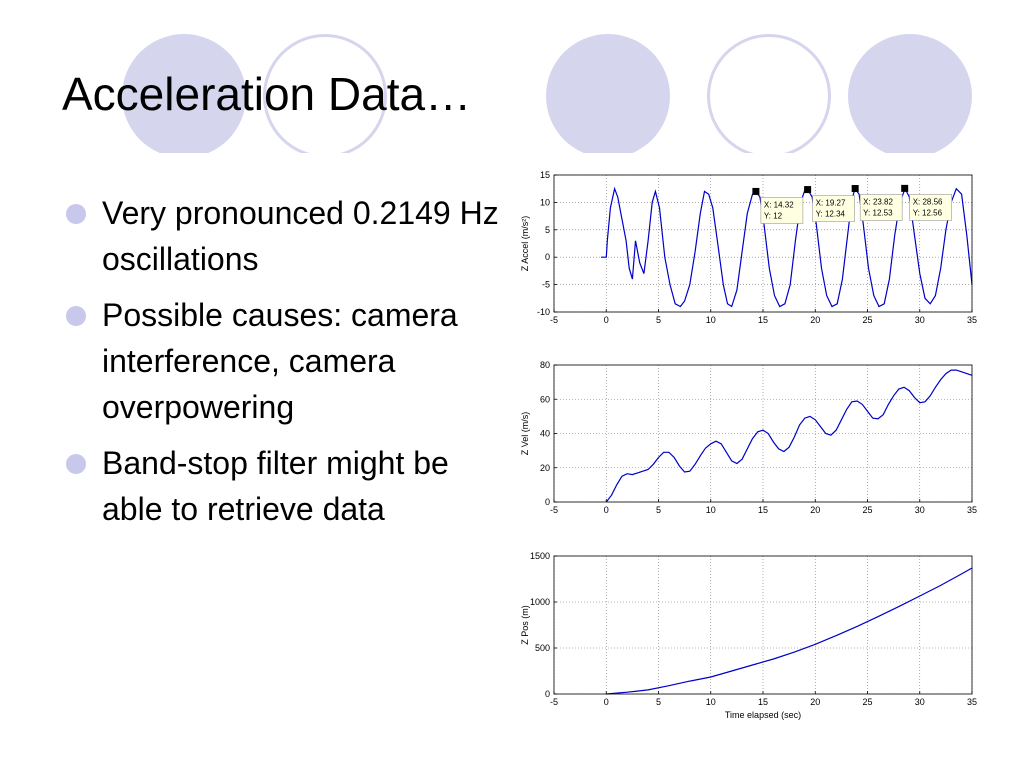 The width and height of the screenshot is (1024, 768). I want to click on y-tick-label: 1500, so click(540, 556).